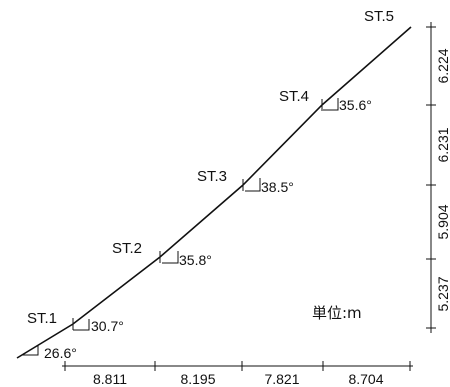  Describe the element at coordinates (442, 293) in the screenshot. I see `vertical-distance-1: 5.237` at that location.